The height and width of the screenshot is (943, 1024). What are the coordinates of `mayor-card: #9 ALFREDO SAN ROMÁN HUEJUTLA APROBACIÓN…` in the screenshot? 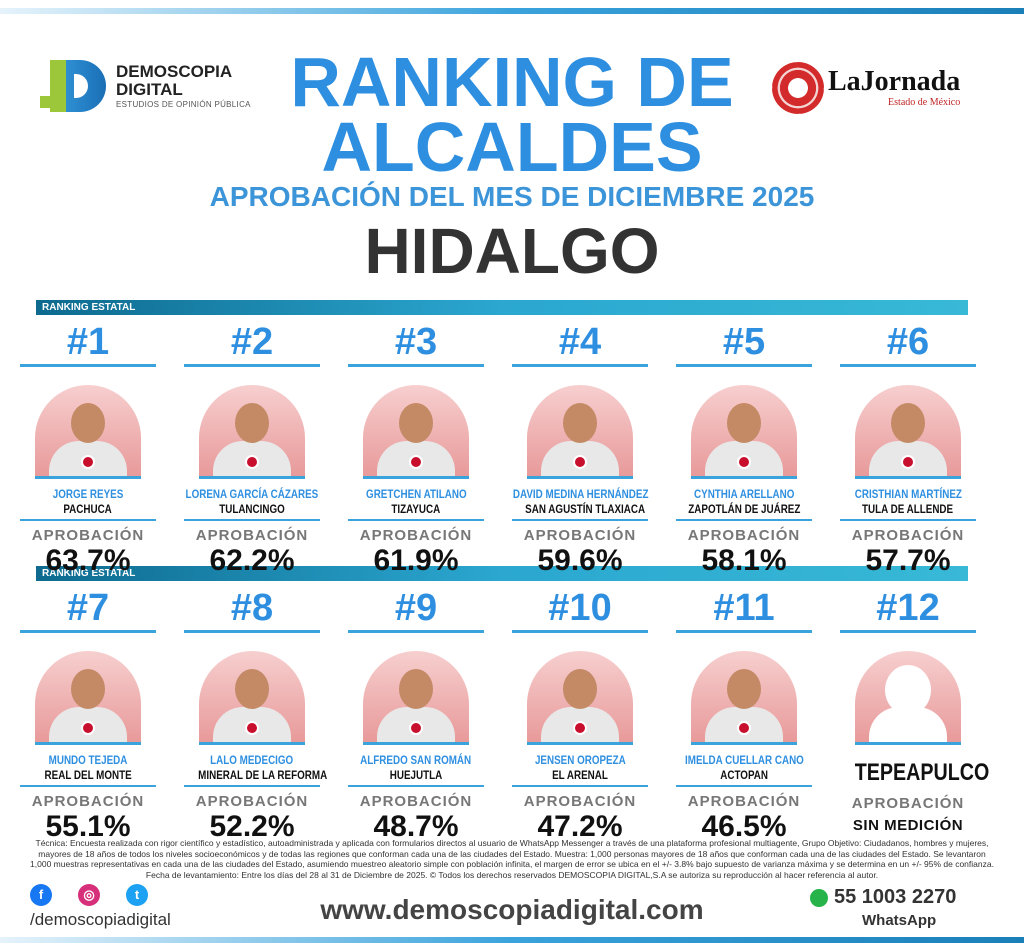 It's located at (416, 715).